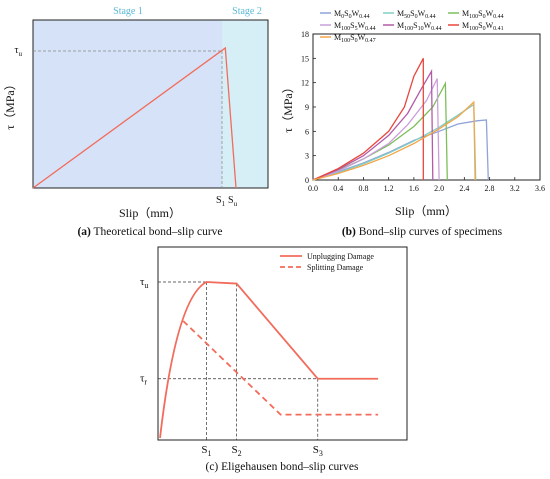 The height and width of the screenshot is (479, 550). What do you see at coordinates (307, 131) in the screenshot?
I see `y-tick-label: 6` at bounding box center [307, 131].